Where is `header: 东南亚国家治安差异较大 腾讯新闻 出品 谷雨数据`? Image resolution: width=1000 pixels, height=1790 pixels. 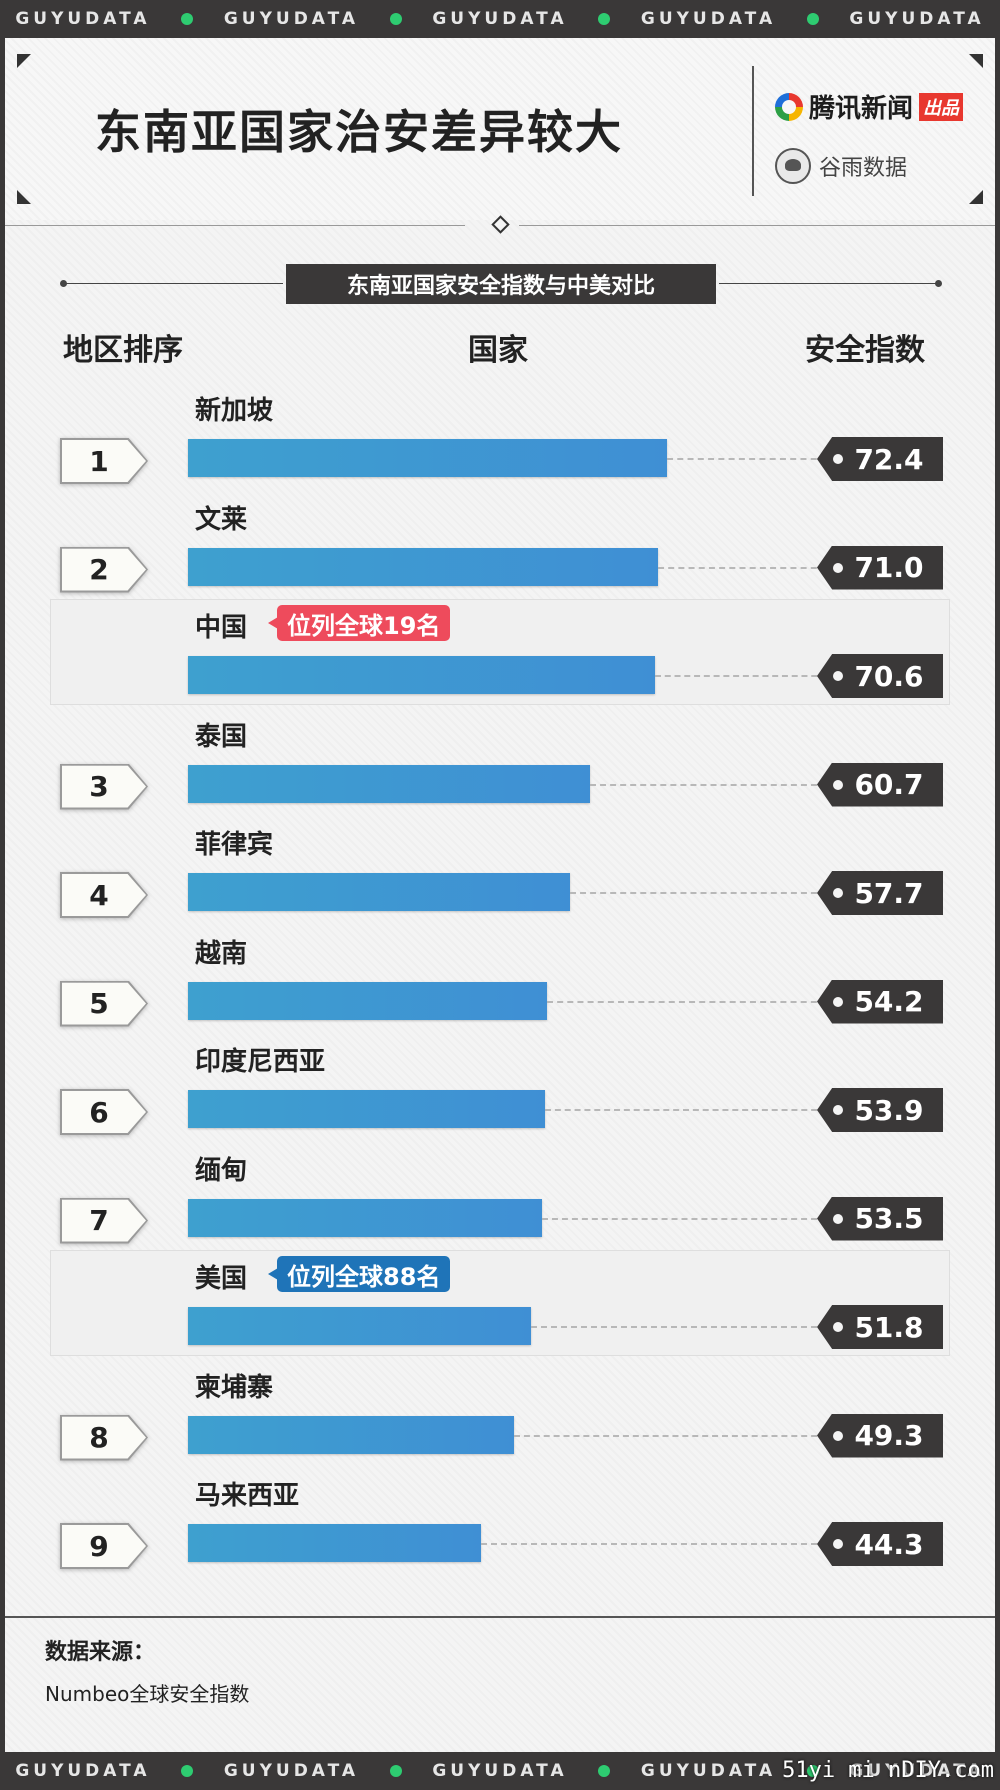
header: 东南亚国家治安差异较大 腾讯新闻 出品 谷雨数据 is located at coordinates (500, 129).